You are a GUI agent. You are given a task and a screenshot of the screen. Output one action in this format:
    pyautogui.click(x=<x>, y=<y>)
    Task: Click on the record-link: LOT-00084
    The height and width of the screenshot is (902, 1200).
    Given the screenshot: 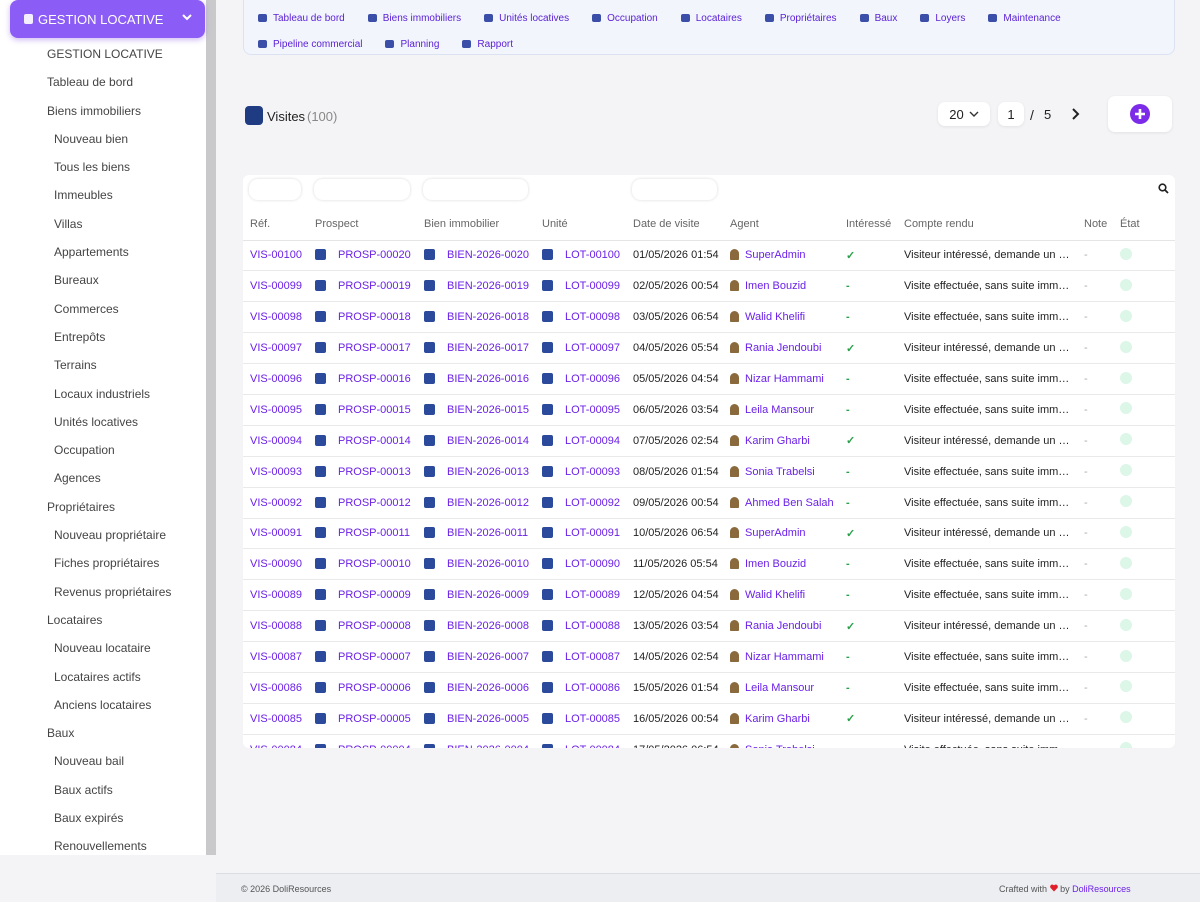 What is the action you would take?
    pyautogui.click(x=592, y=746)
    